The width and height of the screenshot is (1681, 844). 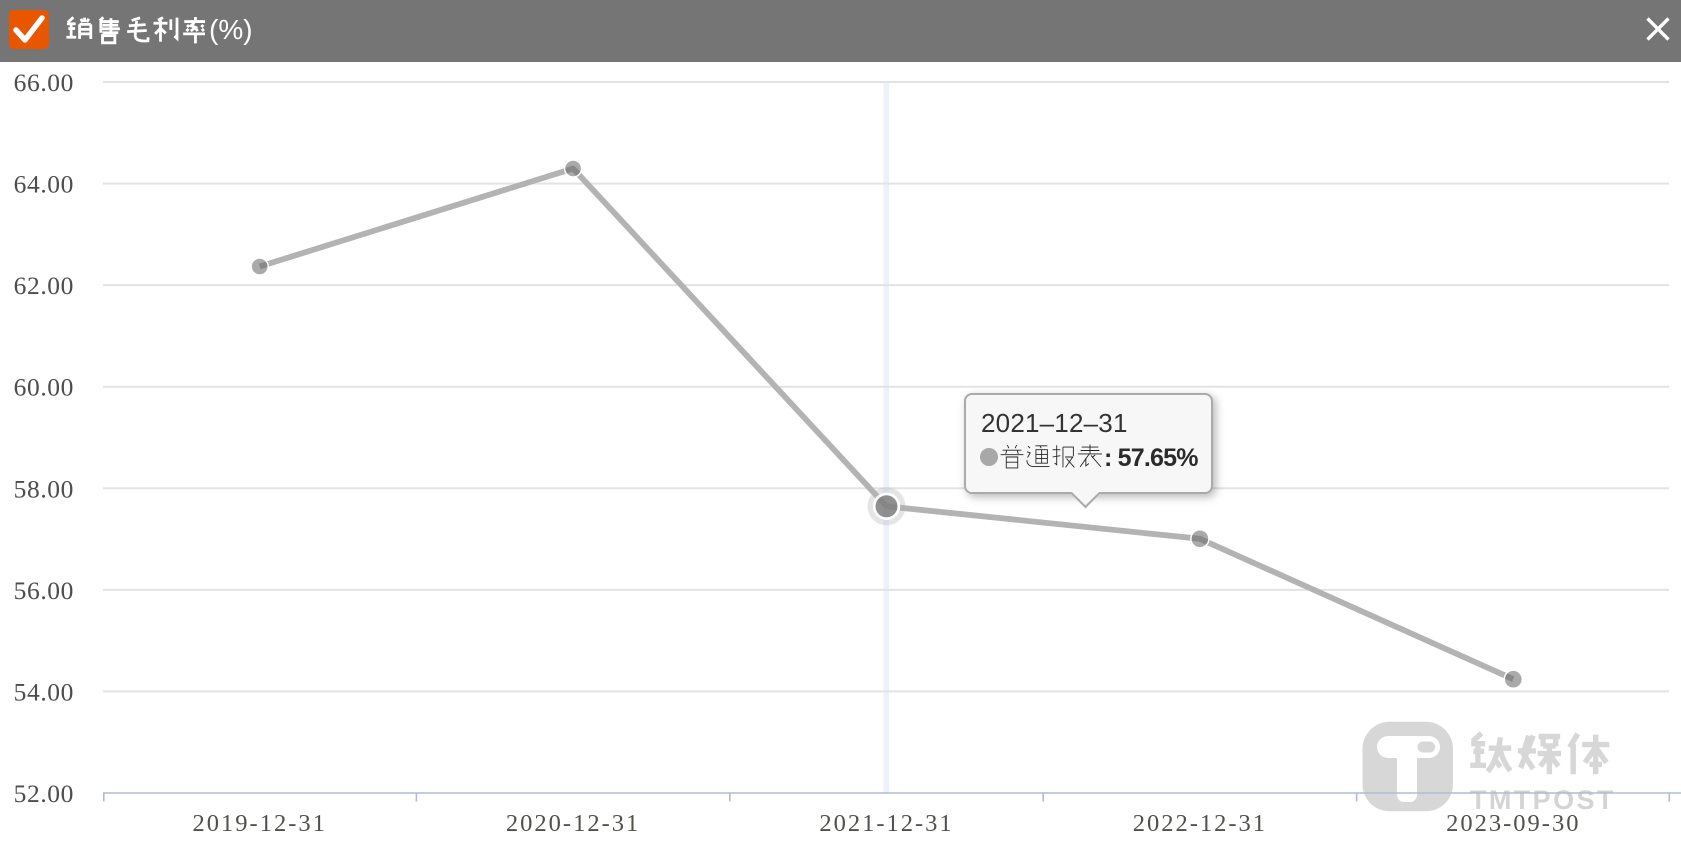 What do you see at coordinates (260, 823) in the screenshot?
I see `svg-text: 2019-12-31` at bounding box center [260, 823].